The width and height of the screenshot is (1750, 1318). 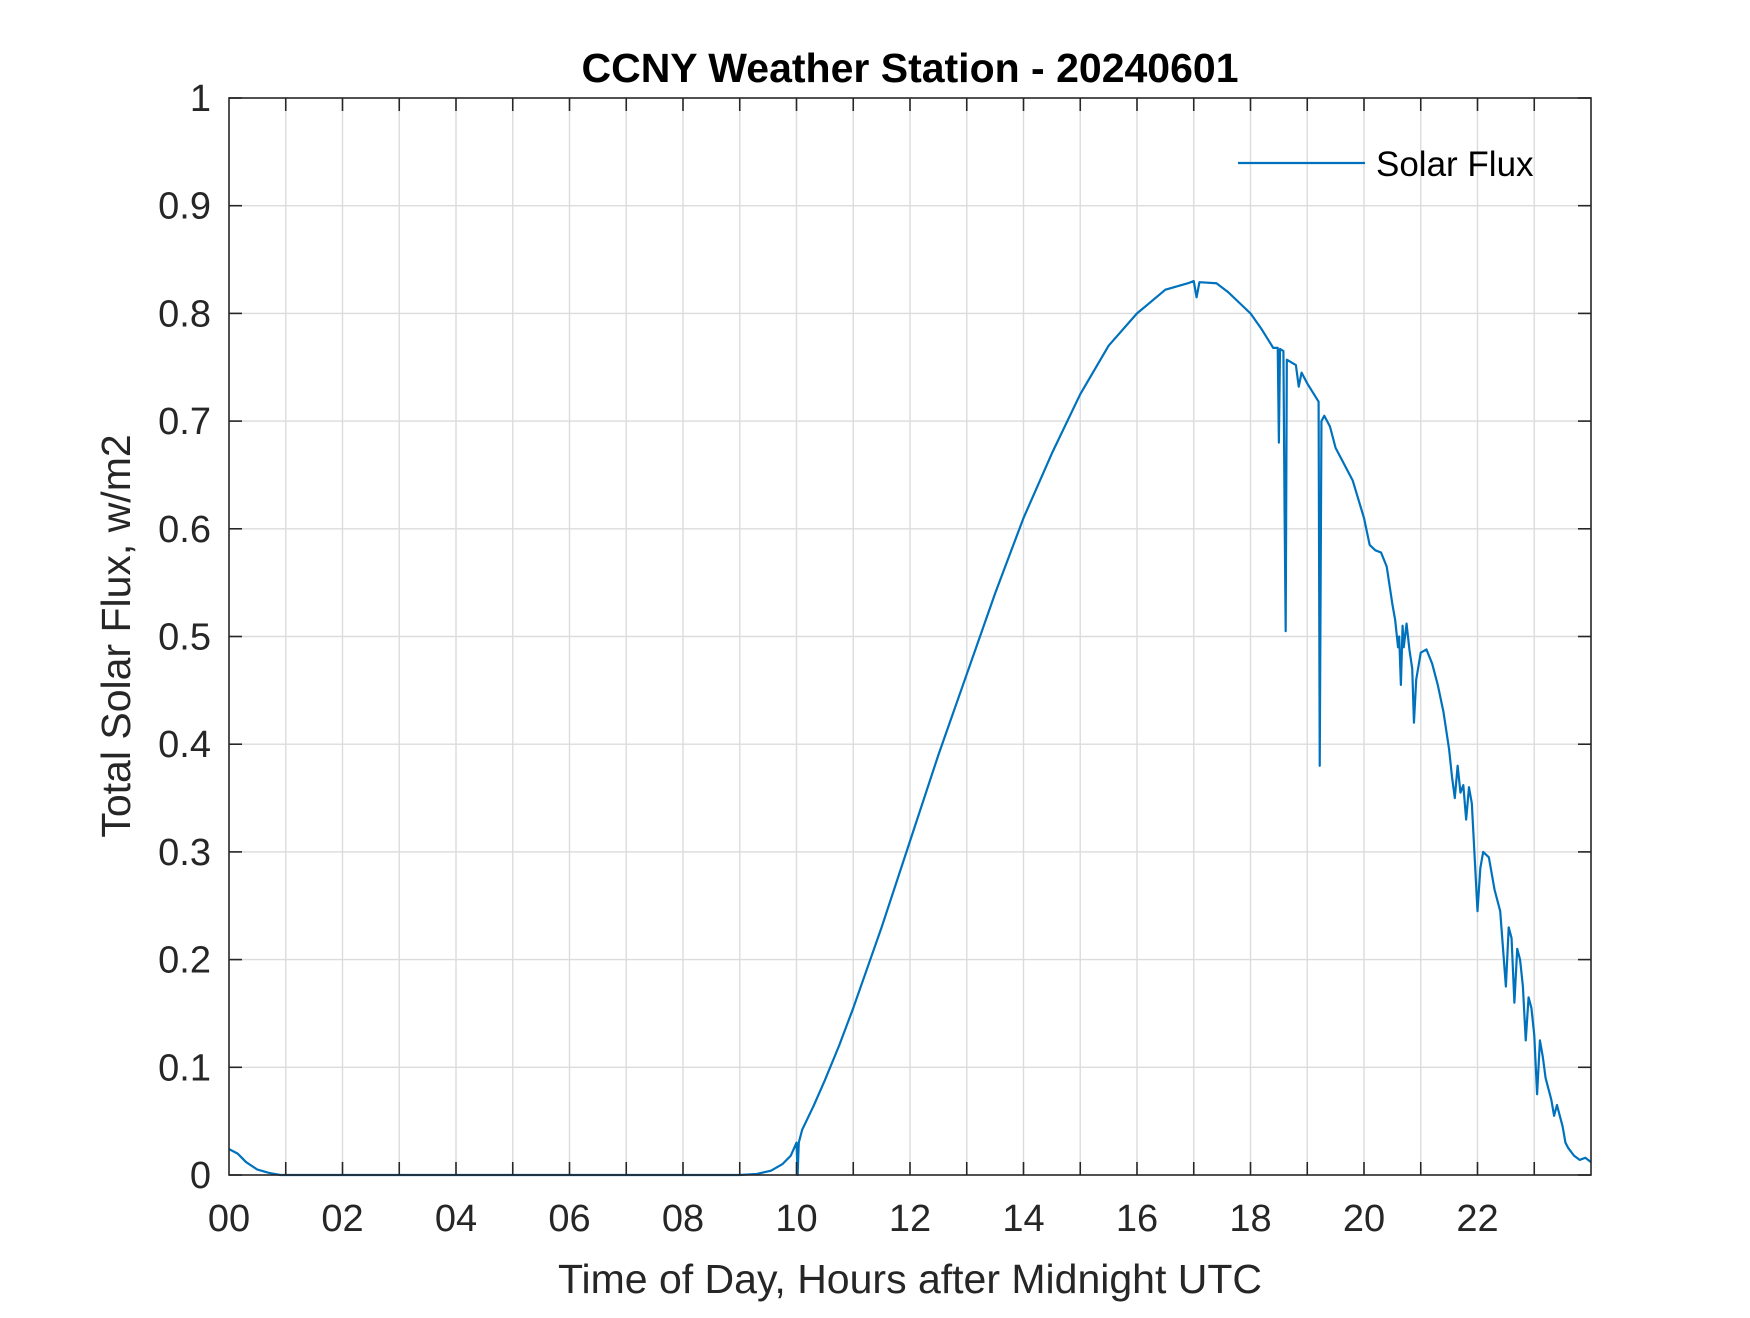 I want to click on y-tick-label: 0.5, so click(x=184, y=638).